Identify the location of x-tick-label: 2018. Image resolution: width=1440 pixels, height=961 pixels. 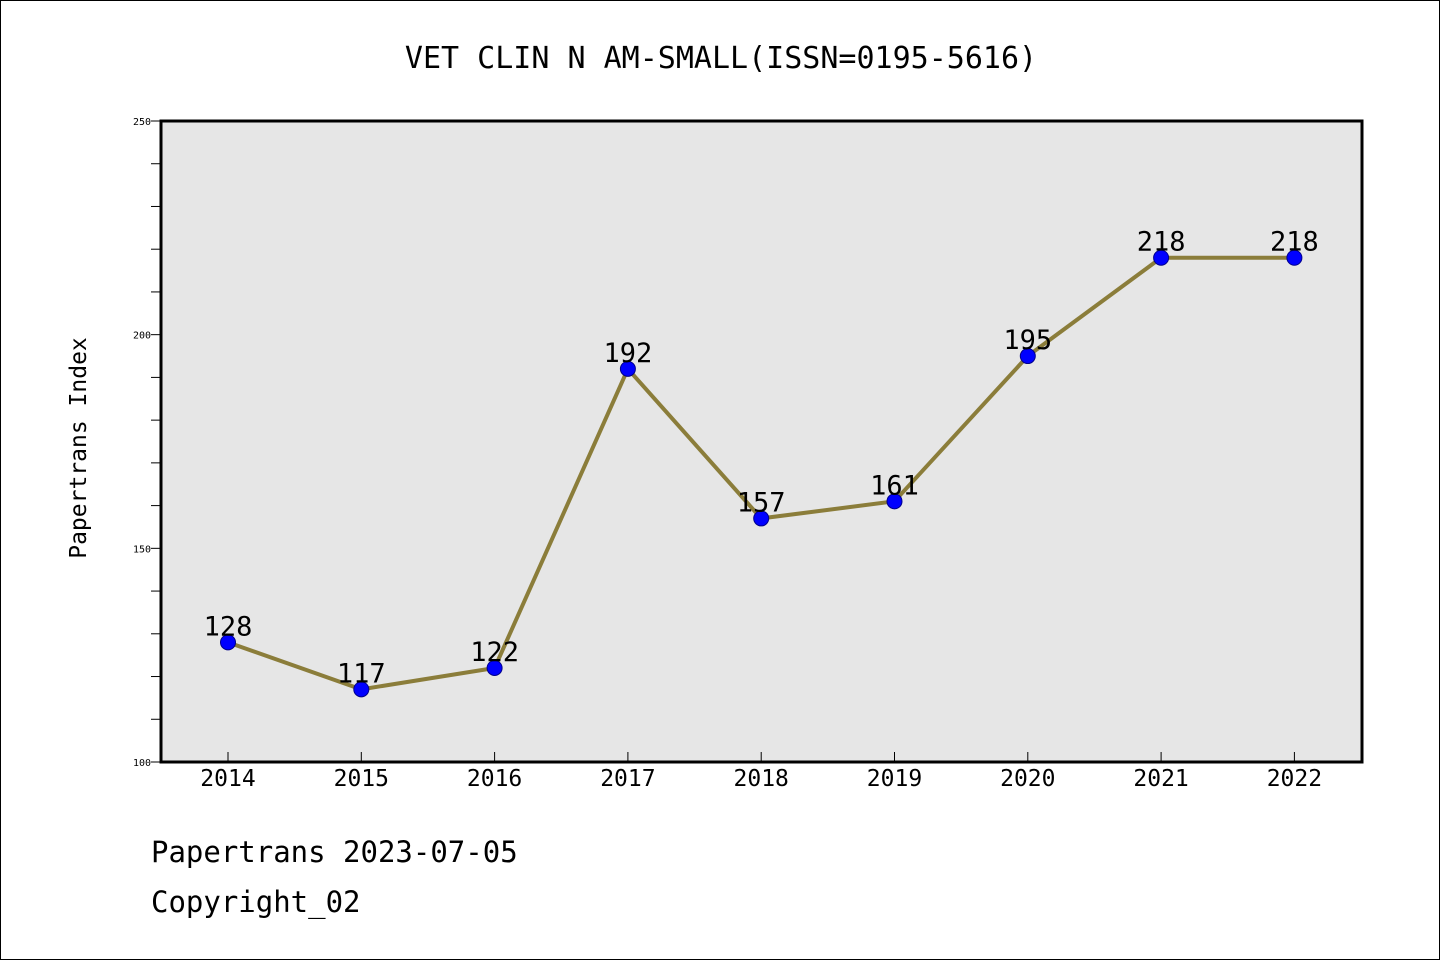
(761, 779).